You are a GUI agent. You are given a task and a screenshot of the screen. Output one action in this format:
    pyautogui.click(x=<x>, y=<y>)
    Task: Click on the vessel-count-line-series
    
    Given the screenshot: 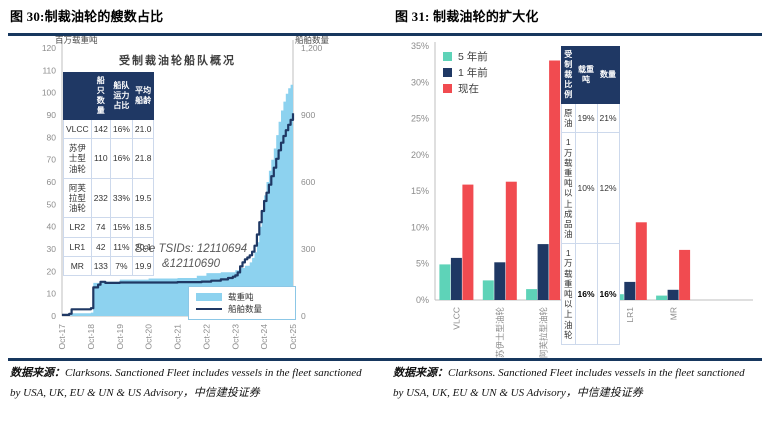 What is the action you would take?
    pyautogui.click(x=178, y=214)
    